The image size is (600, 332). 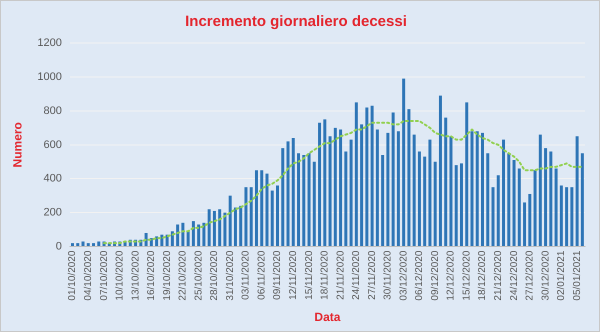 What do you see at coordinates (420, 275) in the screenshot?
I see `x-tick-label: 06/12/2020` at bounding box center [420, 275].